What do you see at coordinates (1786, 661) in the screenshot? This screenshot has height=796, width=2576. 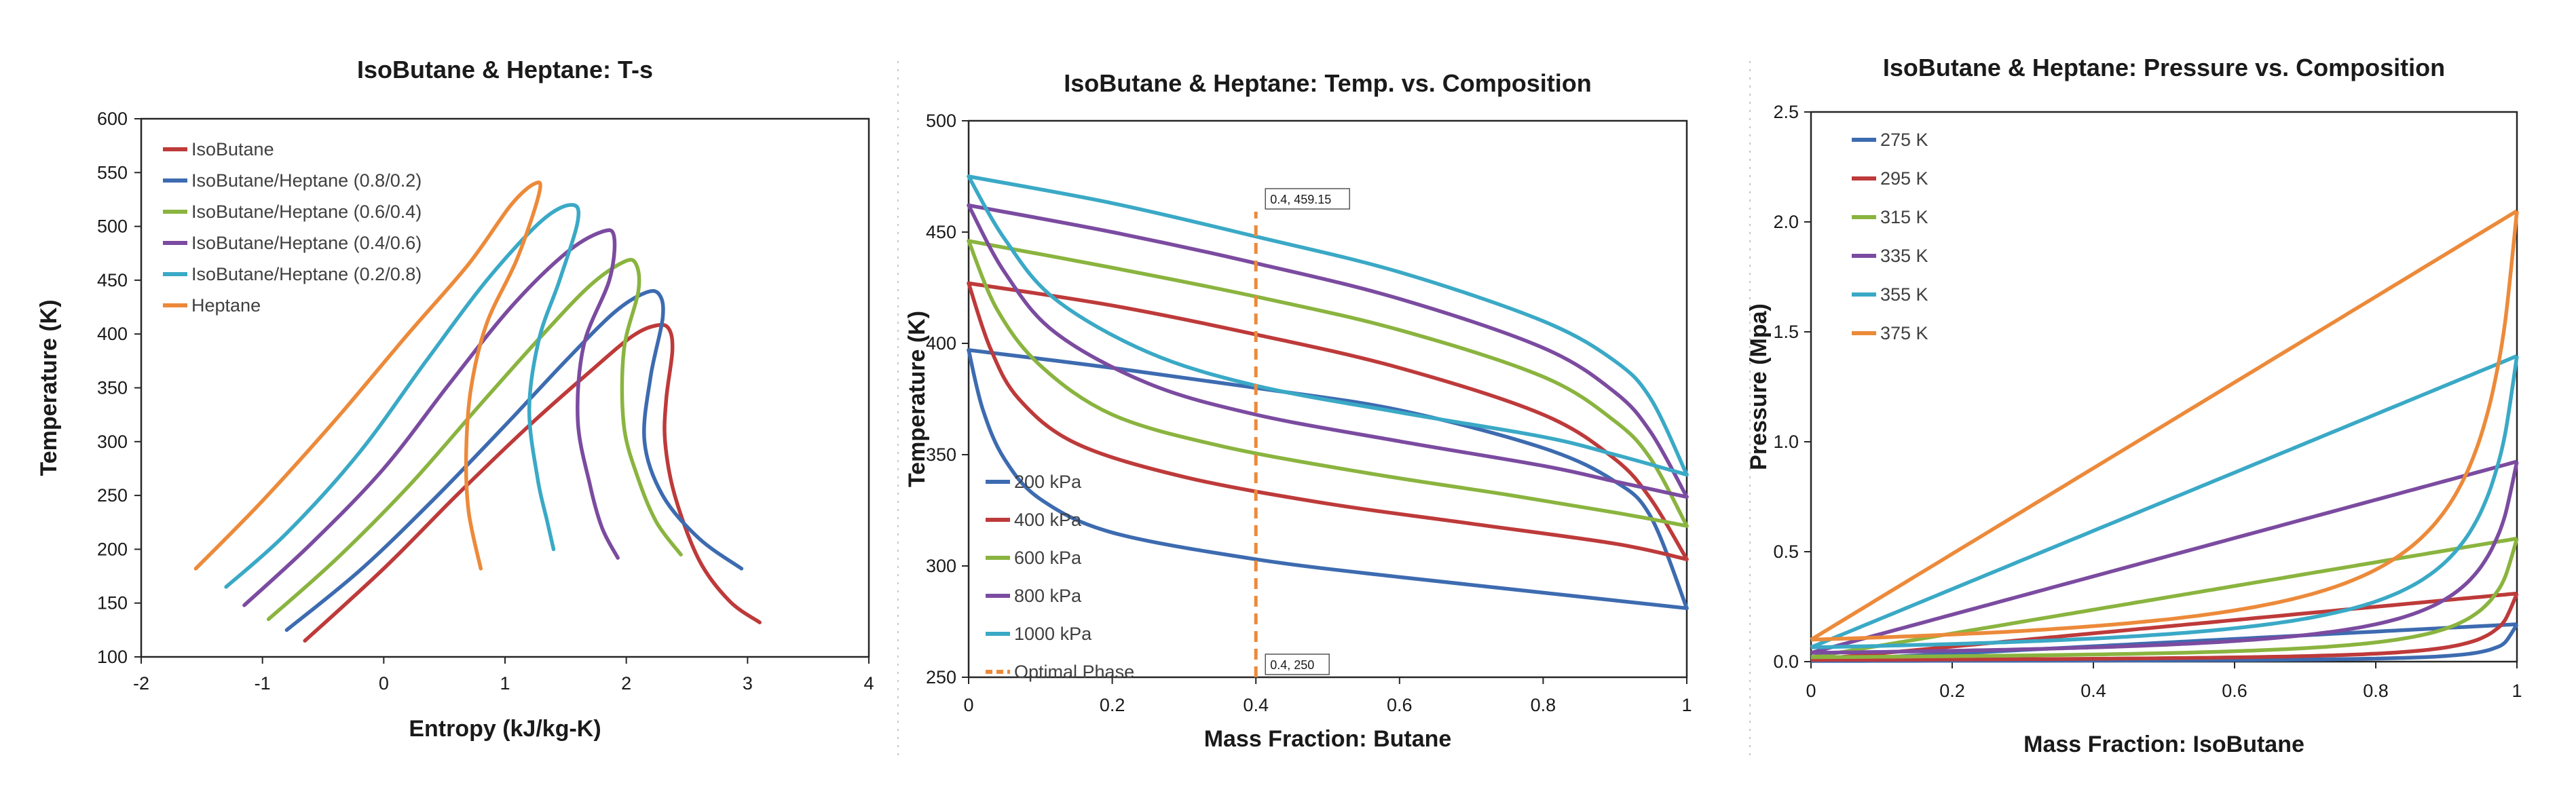 I see `y-tick-label: 0.0` at bounding box center [1786, 661].